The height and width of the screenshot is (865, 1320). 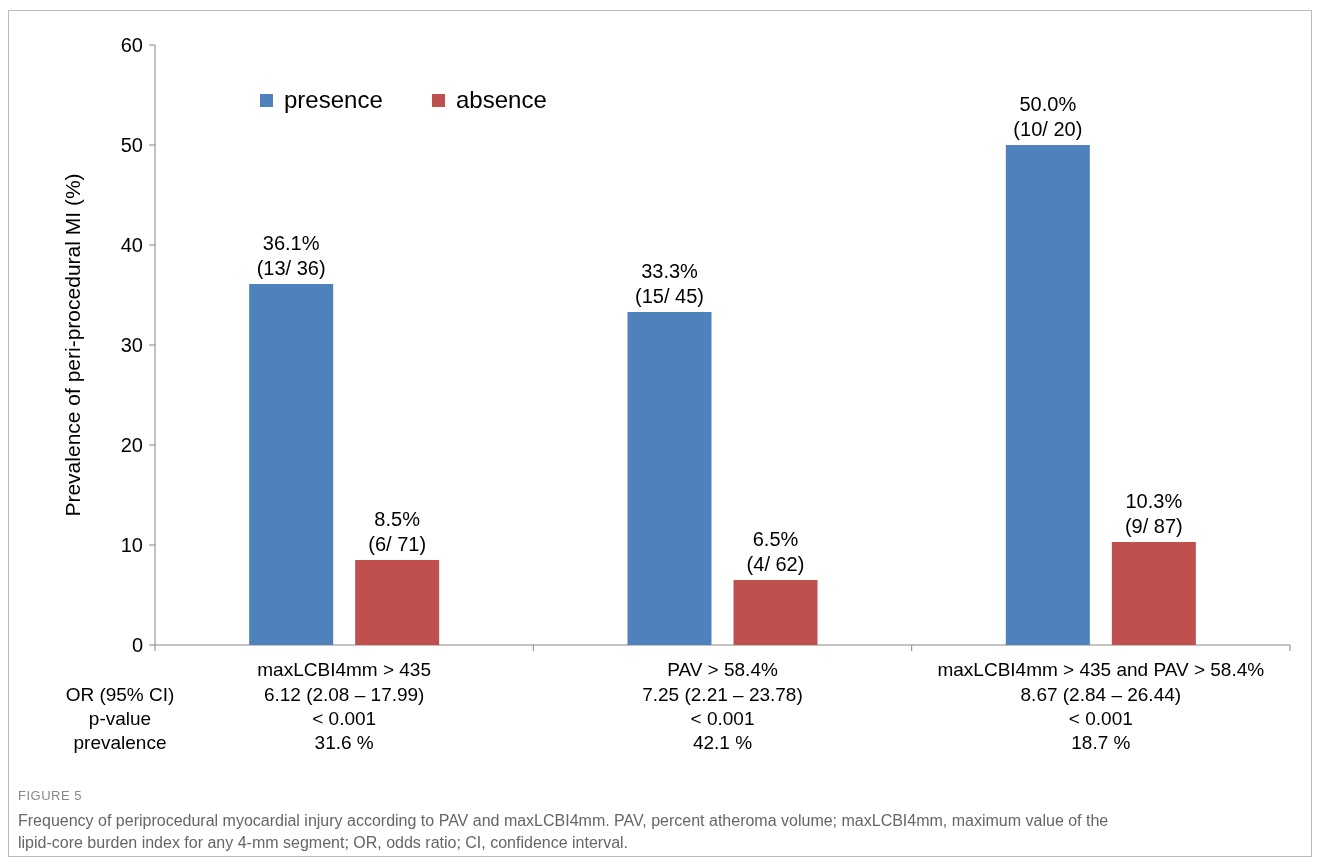 I want to click on text: 7.25 (2.21 – 23.78), so click(x=722, y=694).